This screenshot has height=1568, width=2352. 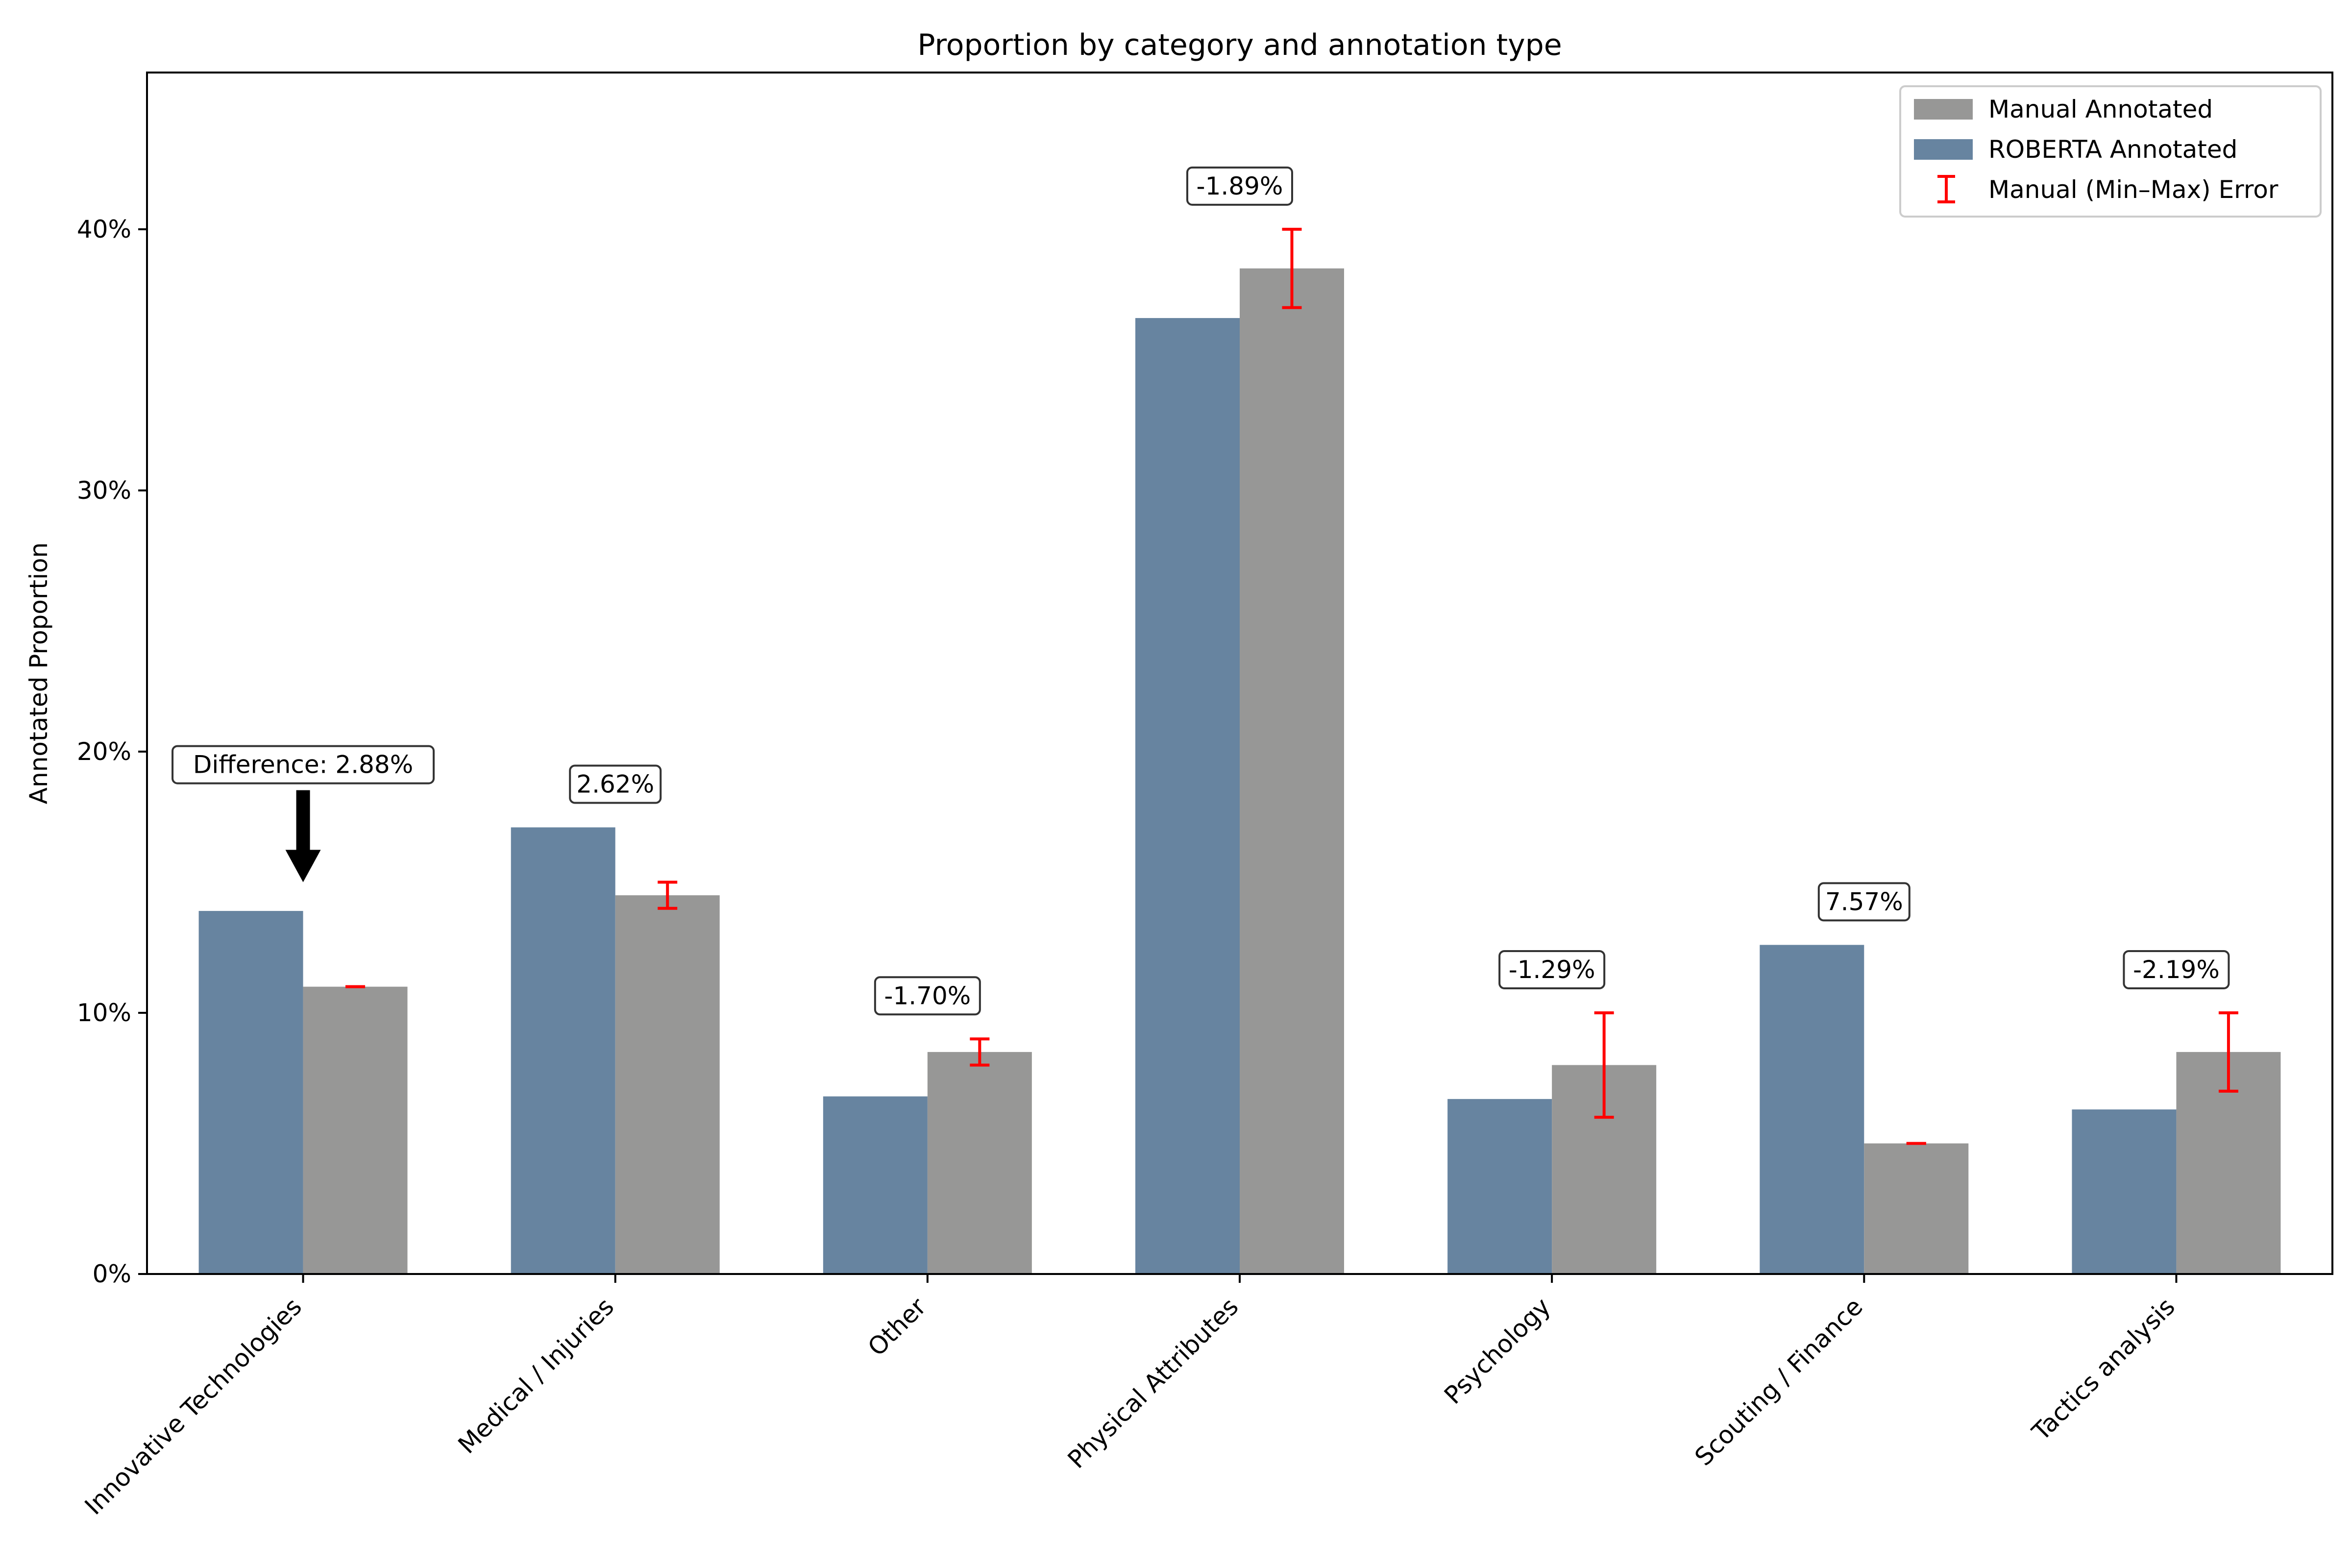 I want to click on difference-label-box-scouting-finance, so click(x=1864, y=902).